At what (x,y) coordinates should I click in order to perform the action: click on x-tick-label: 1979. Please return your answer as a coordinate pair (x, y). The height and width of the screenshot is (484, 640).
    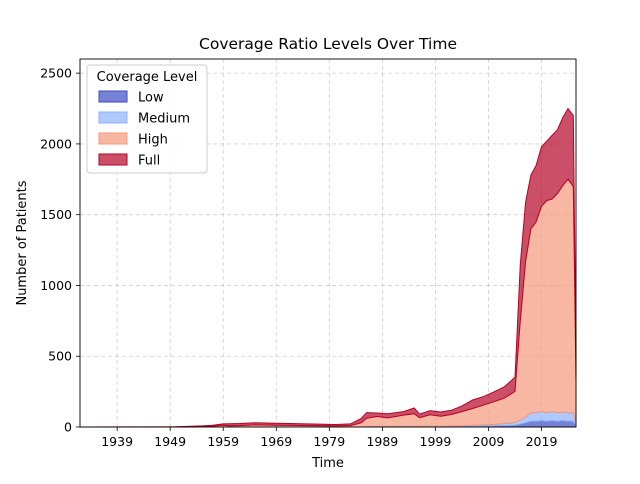
    Looking at the image, I should click on (329, 441).